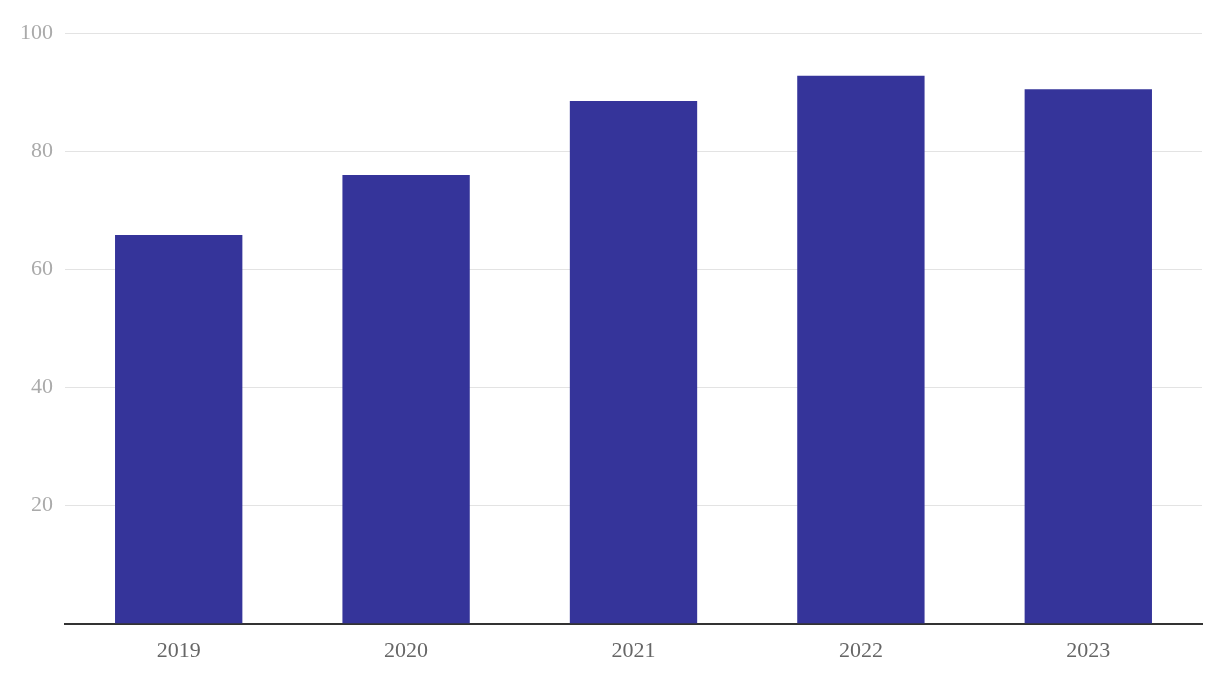  What do you see at coordinates (633, 649) in the screenshot?
I see `x-tick-label: 2021` at bounding box center [633, 649].